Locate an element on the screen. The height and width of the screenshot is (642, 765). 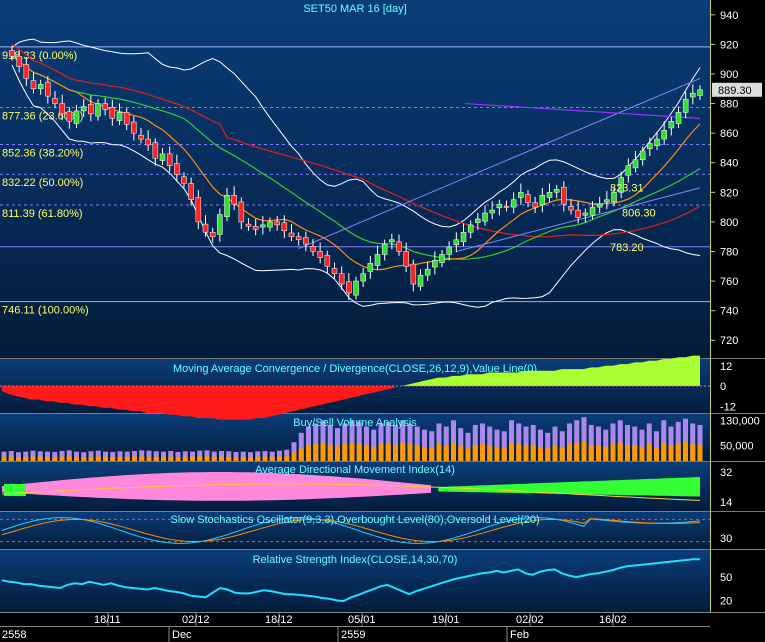
macd-tick-label: 12 is located at coordinates (726, 367).